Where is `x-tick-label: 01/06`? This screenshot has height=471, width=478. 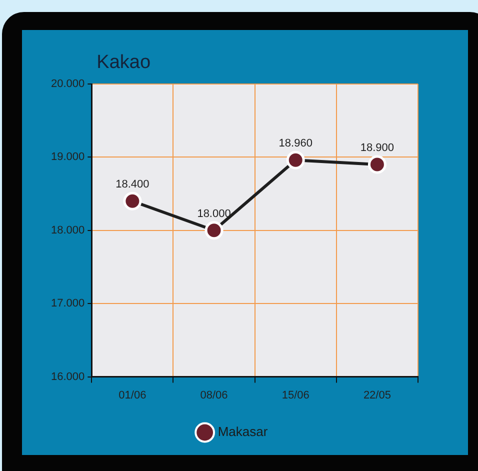
x-tick-label: 01/06 is located at coordinates (132, 395).